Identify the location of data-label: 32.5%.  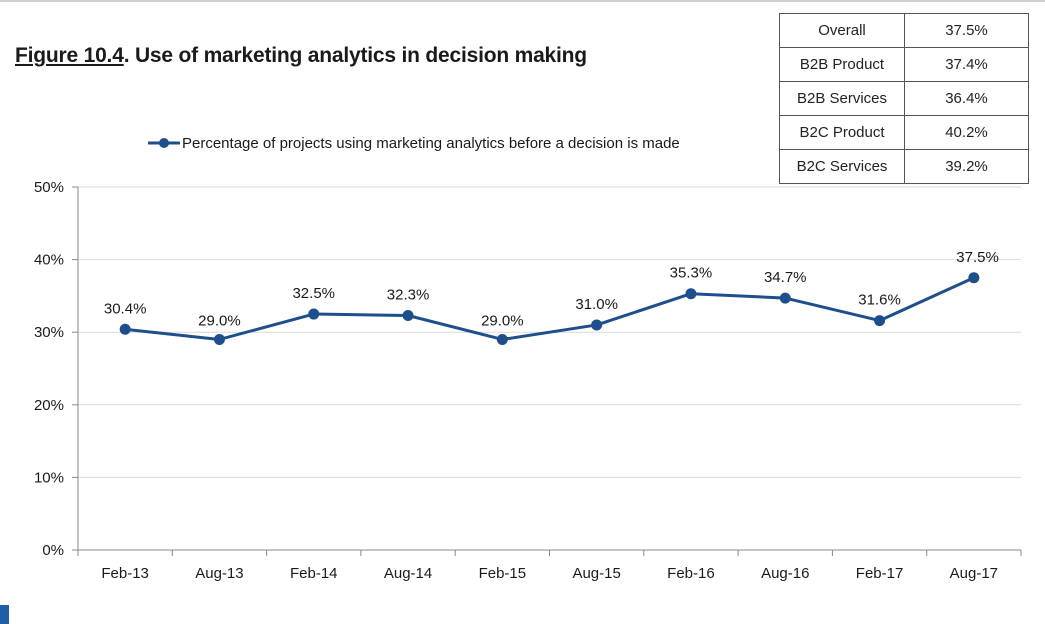
(313, 293).